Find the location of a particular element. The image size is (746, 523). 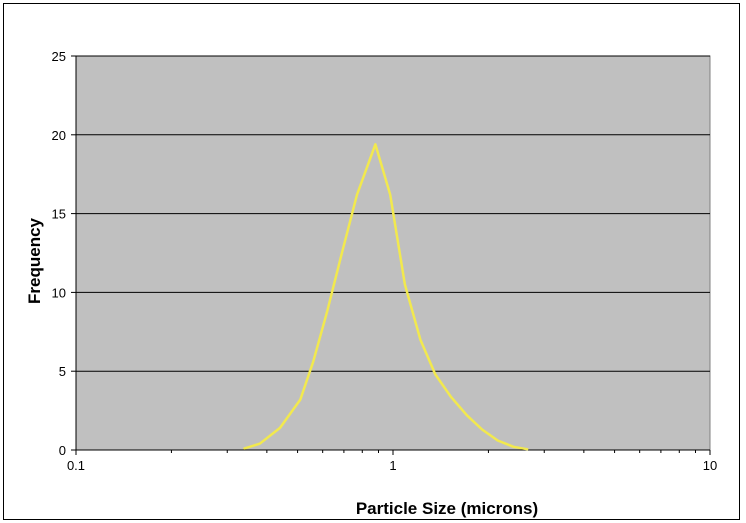

y-tick-label: 25 is located at coordinates (59, 56).